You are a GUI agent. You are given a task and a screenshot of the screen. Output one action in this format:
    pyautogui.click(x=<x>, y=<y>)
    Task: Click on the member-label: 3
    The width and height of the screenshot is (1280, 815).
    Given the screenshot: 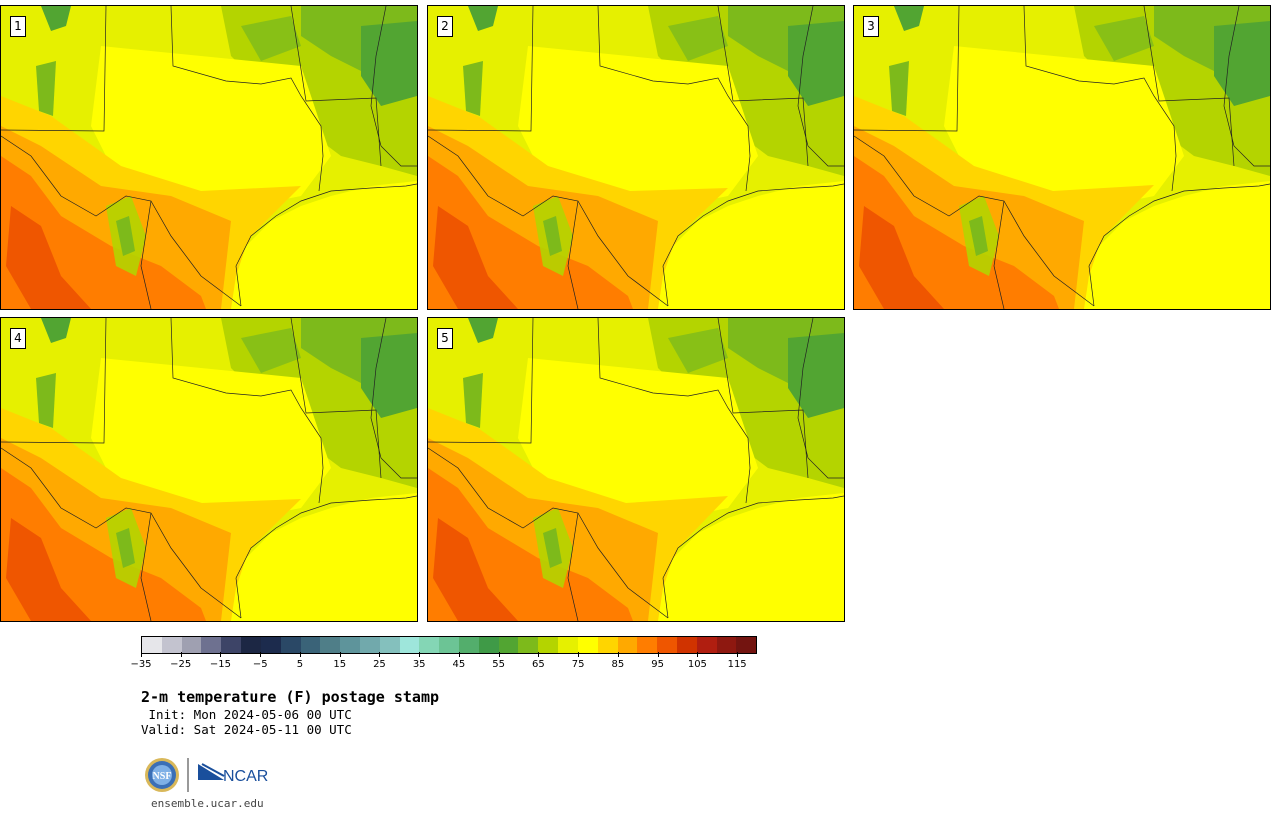 What is the action you would take?
    pyautogui.click(x=871, y=26)
    